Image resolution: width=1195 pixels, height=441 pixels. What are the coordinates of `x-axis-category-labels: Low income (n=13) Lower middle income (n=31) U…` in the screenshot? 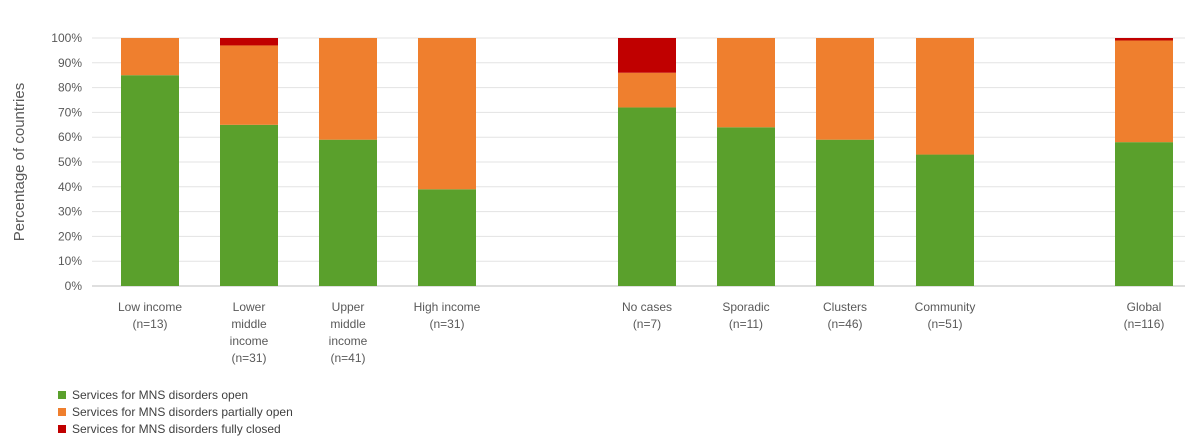 It's located at (641, 332).